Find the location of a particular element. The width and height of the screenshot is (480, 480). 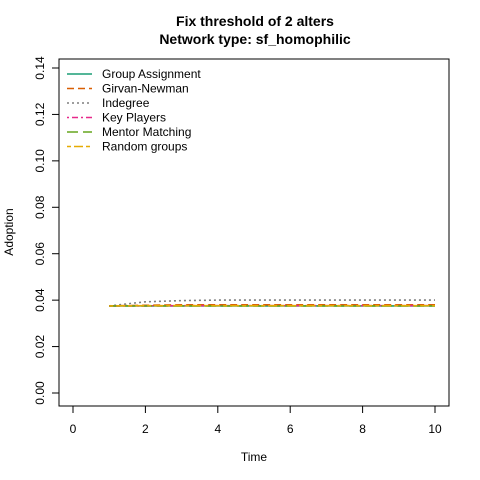

x-tick-label: 4 is located at coordinates (217, 429).